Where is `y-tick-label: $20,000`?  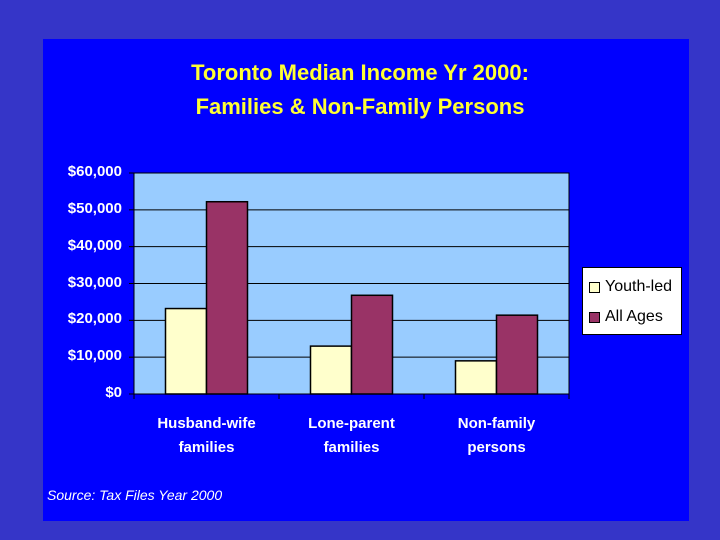 y-tick-label: $20,000 is located at coordinates (94, 319).